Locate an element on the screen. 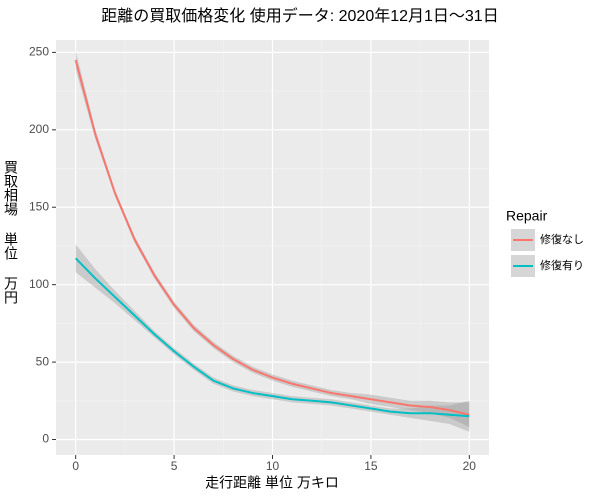 The image size is (600, 500). y-tick-label: 0 is located at coordinates (45, 439).